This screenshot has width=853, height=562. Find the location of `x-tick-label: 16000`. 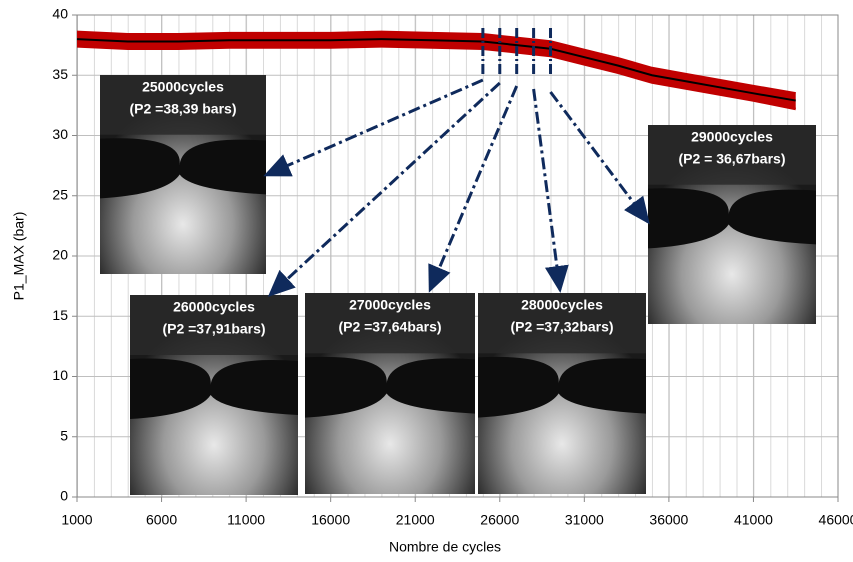

x-tick-label: 16000 is located at coordinates (330, 520).